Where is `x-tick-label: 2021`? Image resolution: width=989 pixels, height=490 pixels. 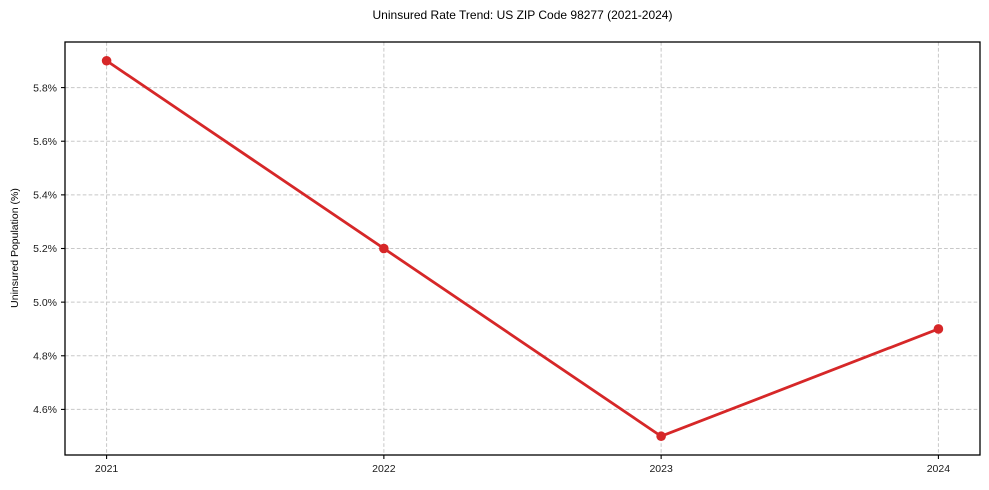 x-tick-label: 2021 is located at coordinates (107, 469).